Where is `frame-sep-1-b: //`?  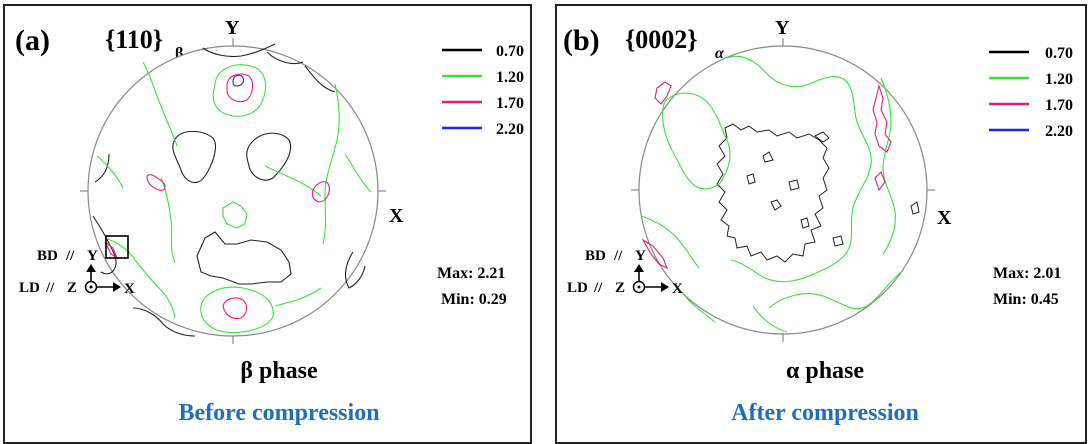 frame-sep-1-b: // is located at coordinates (618, 256).